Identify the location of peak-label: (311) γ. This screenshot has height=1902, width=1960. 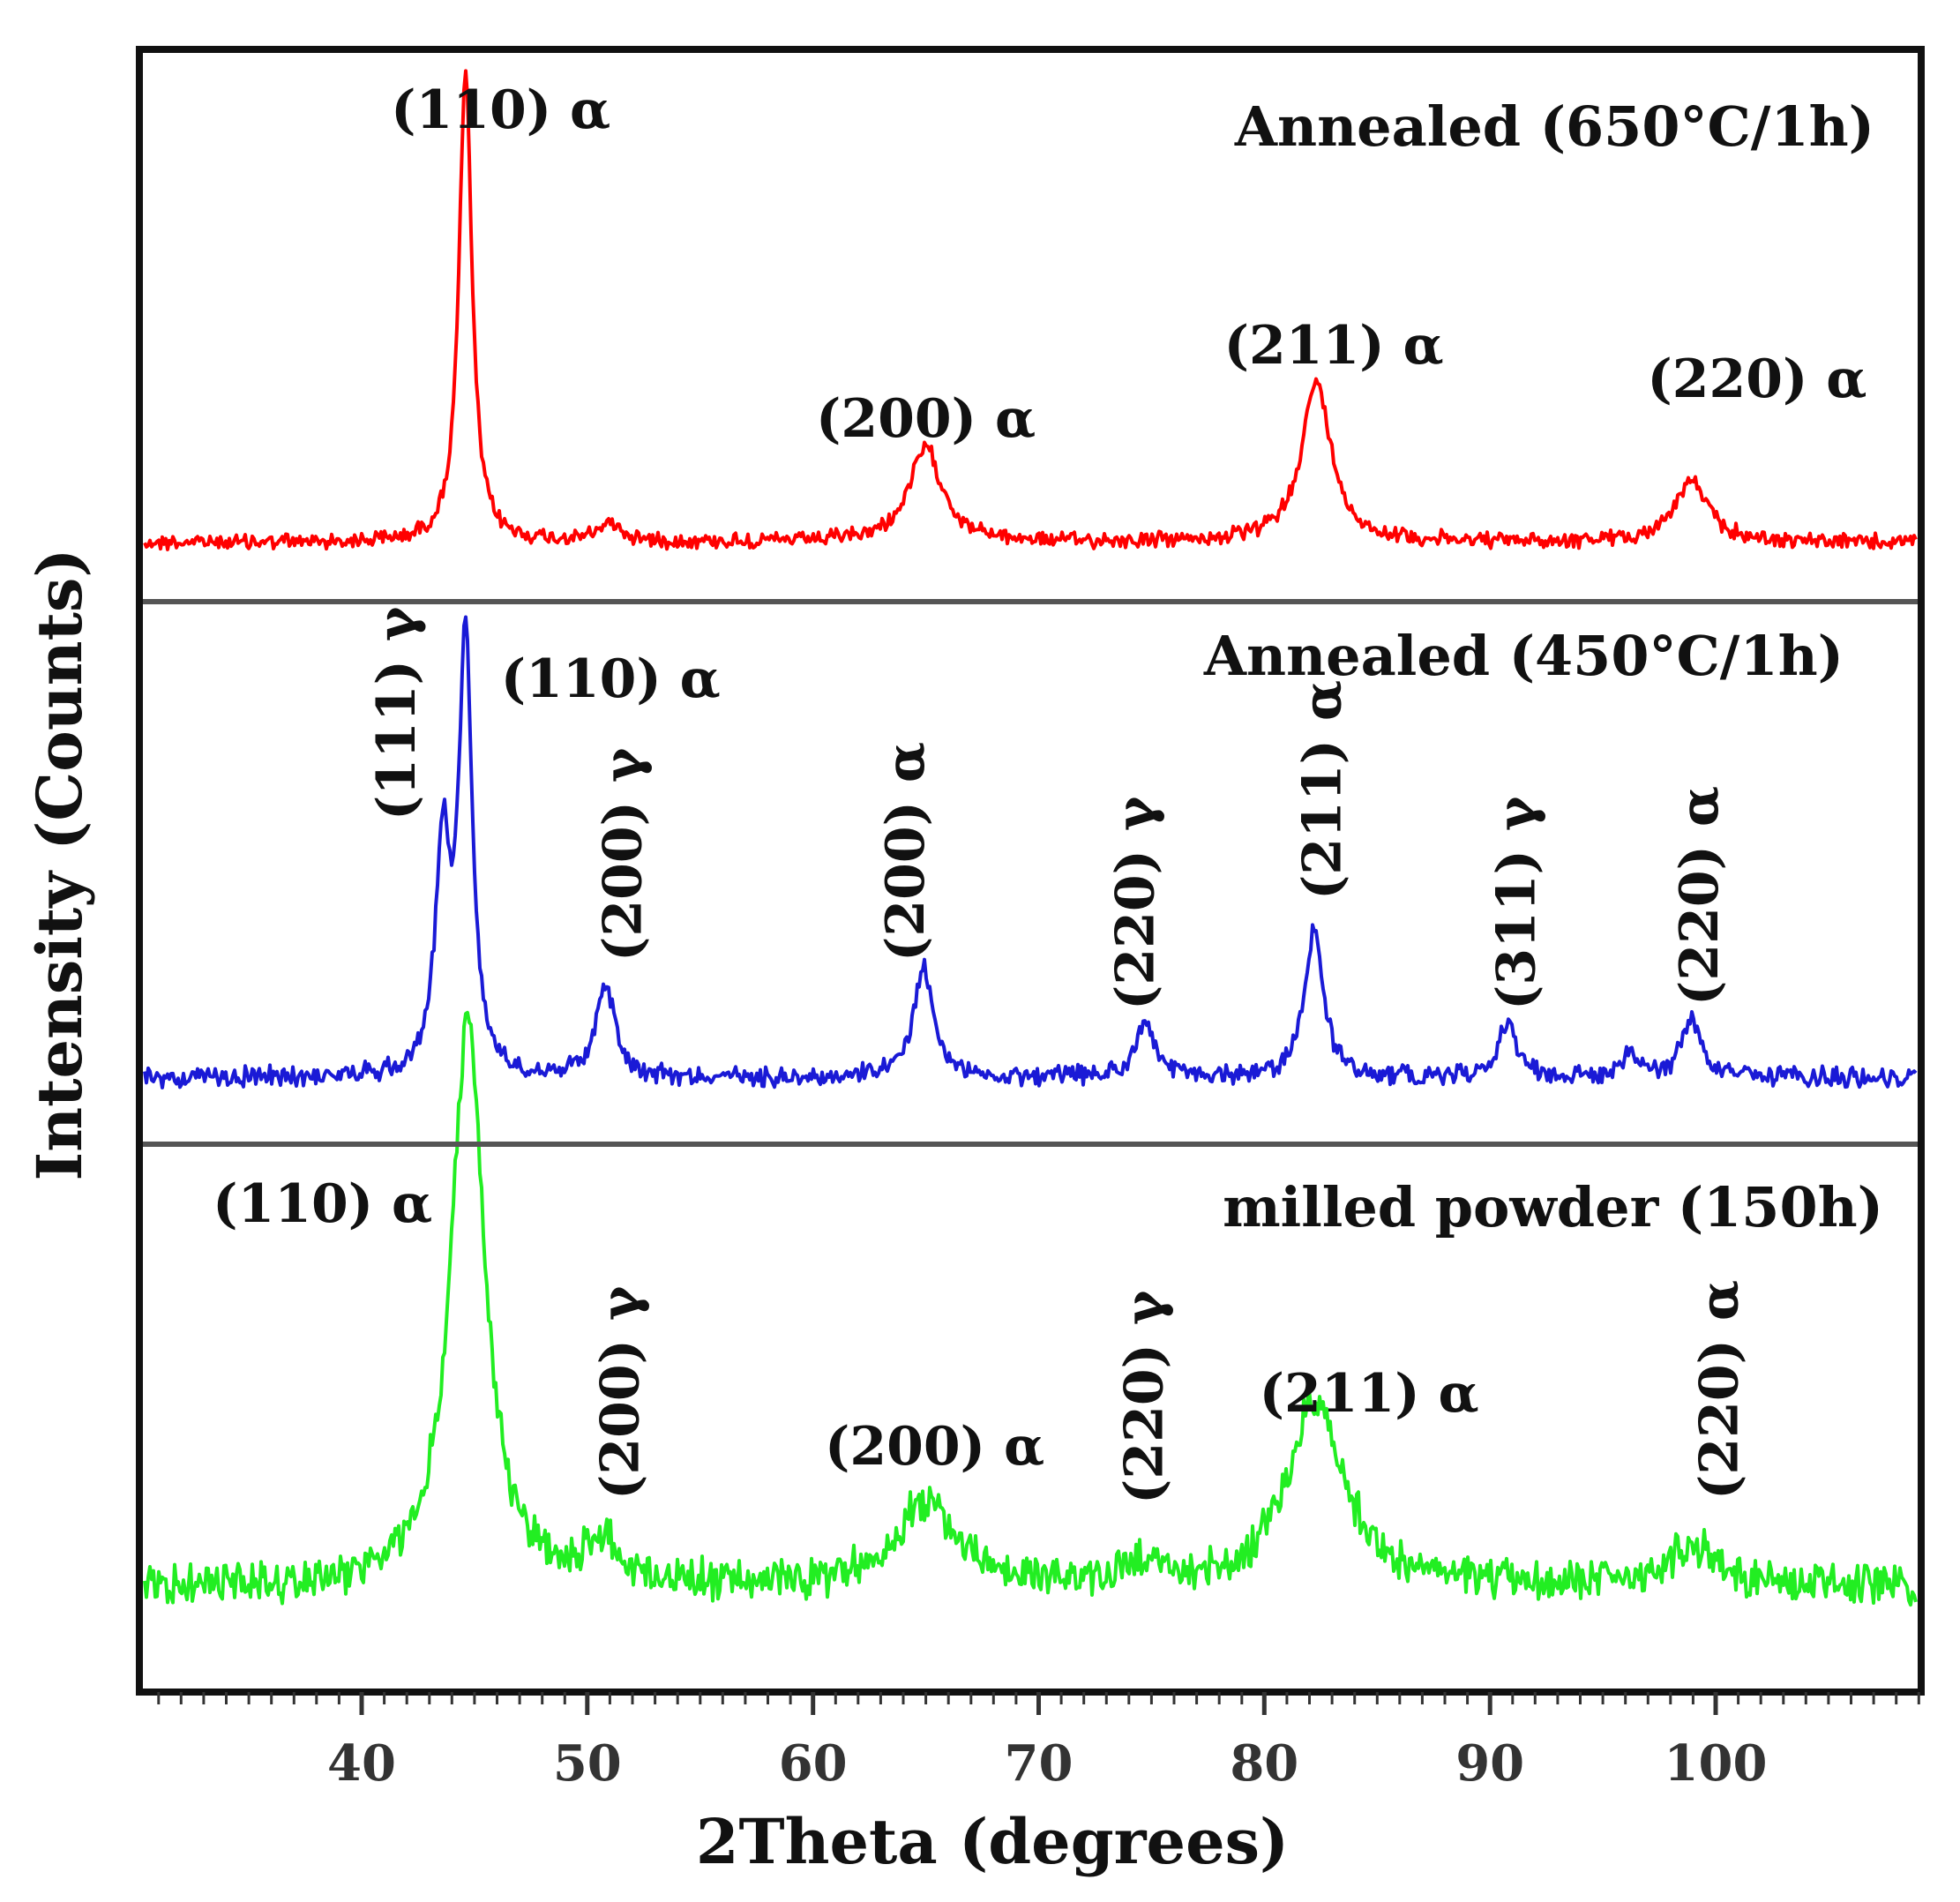
(1517, 903).